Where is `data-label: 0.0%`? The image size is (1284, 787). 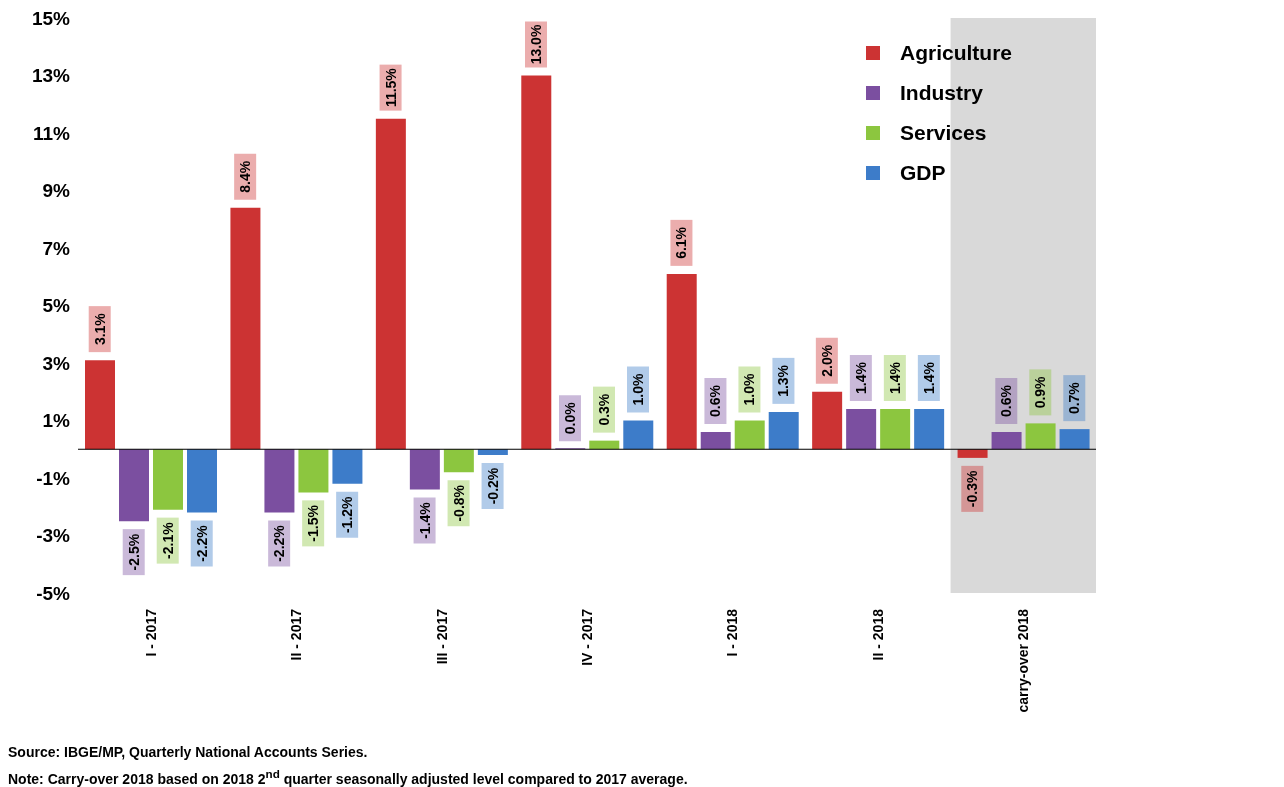 data-label: 0.0% is located at coordinates (570, 418).